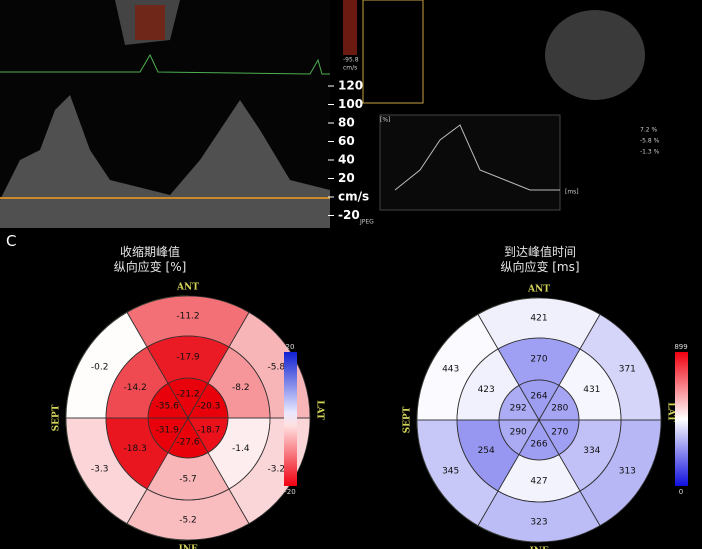 The image size is (702, 549). I want to click on segment-value: 280, so click(559, 409).